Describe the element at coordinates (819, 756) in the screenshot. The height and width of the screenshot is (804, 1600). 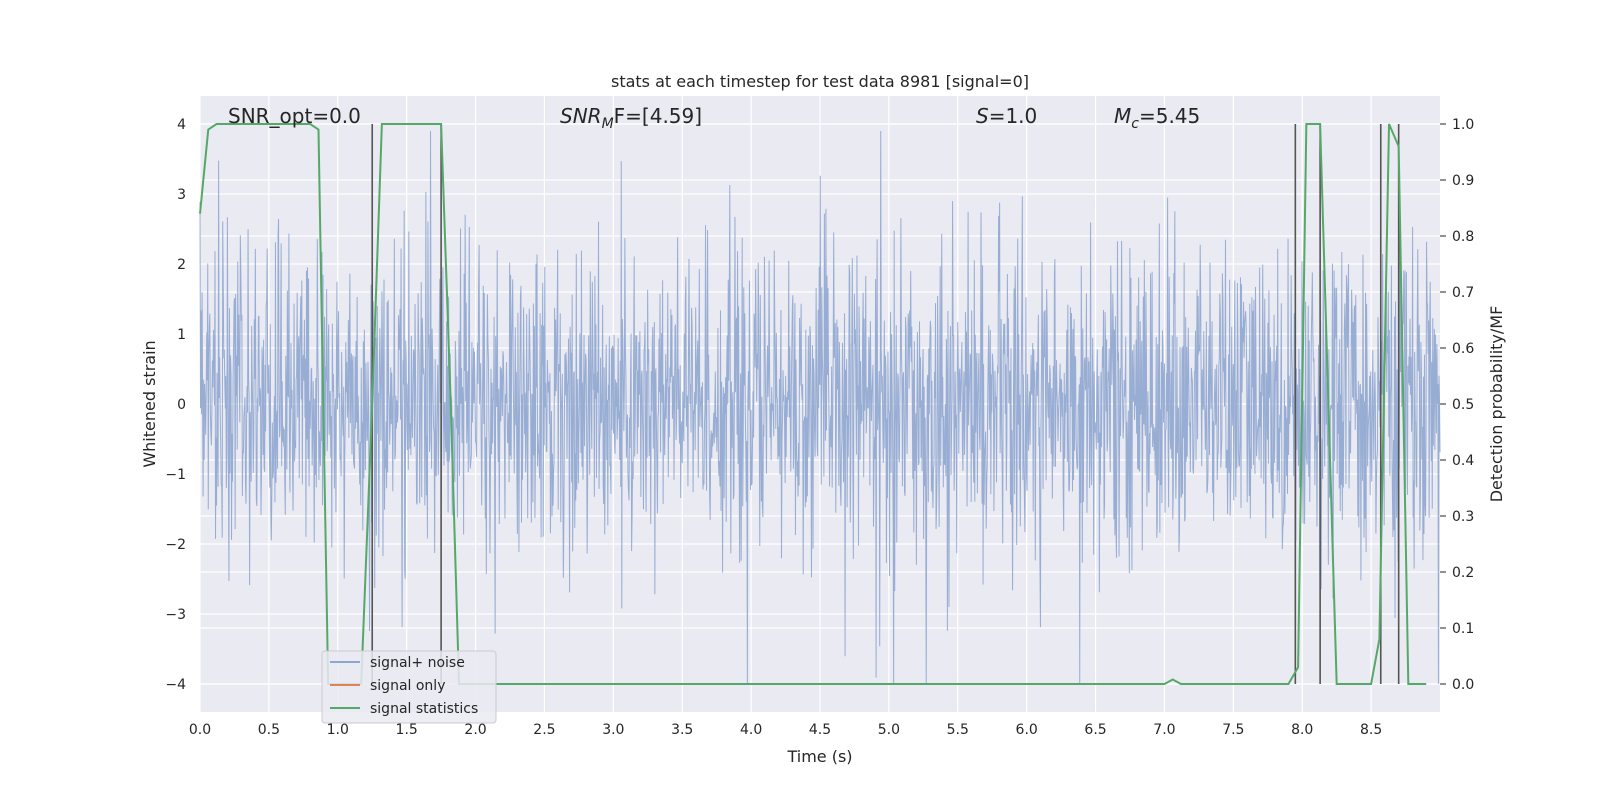
I see `x-axis-label: Time (s)` at that location.